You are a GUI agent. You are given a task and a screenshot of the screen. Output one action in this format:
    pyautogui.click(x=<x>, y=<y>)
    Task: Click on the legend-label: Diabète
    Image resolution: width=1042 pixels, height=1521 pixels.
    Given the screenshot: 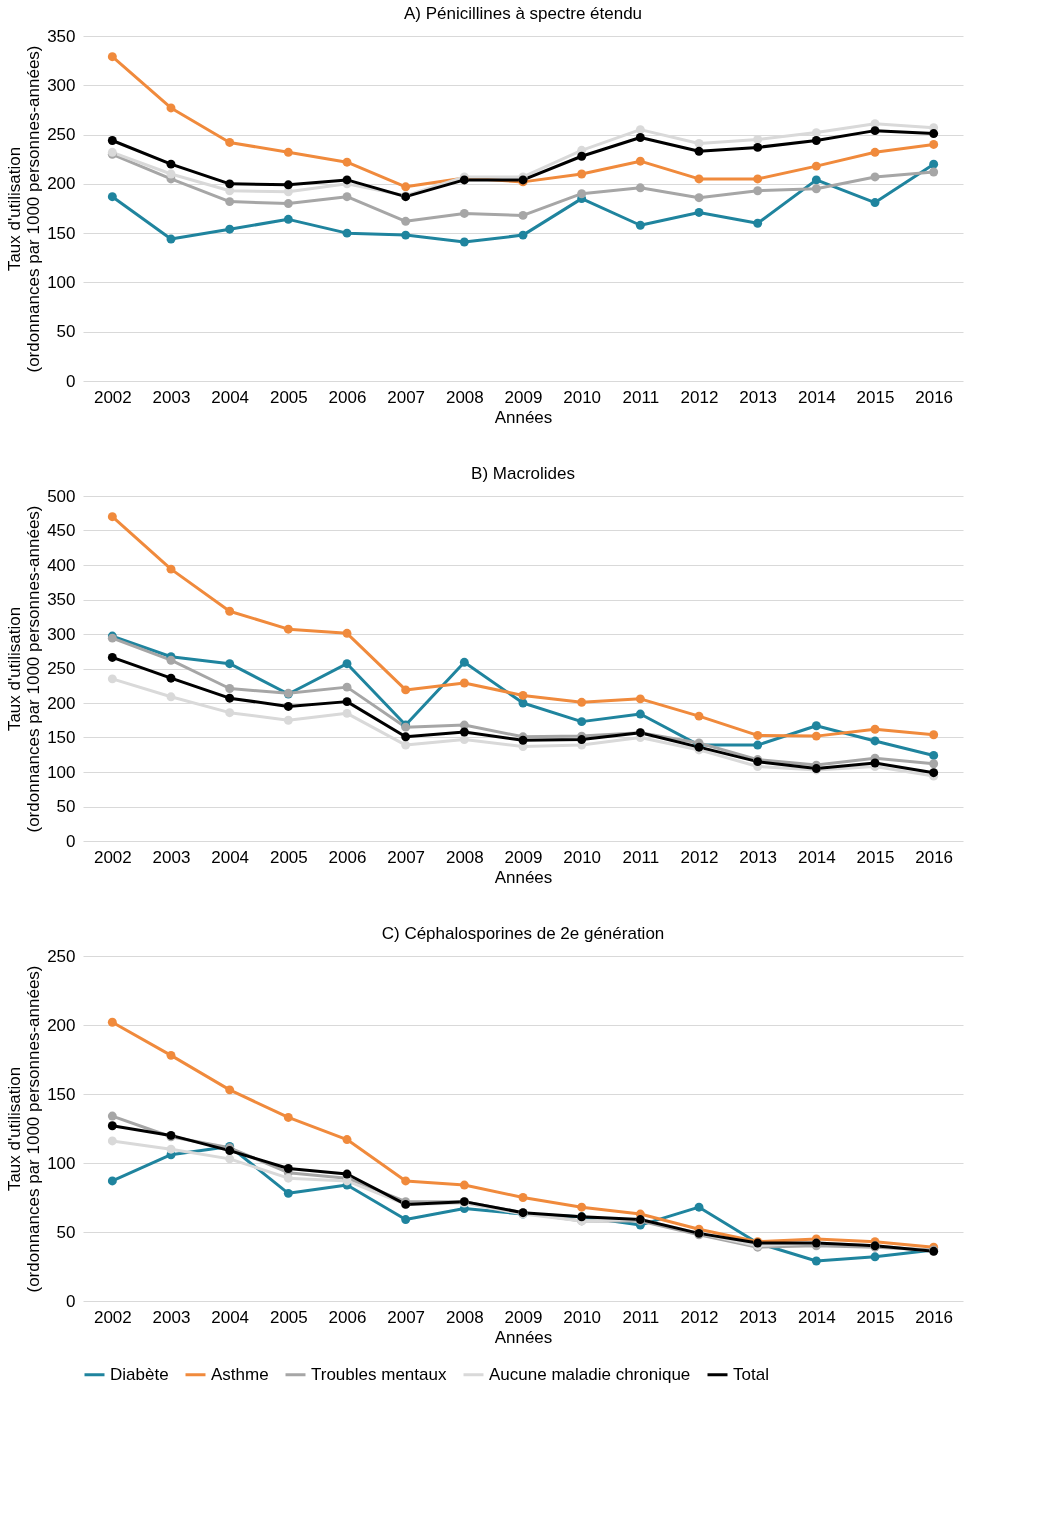 What is the action you would take?
    pyautogui.click(x=139, y=1374)
    